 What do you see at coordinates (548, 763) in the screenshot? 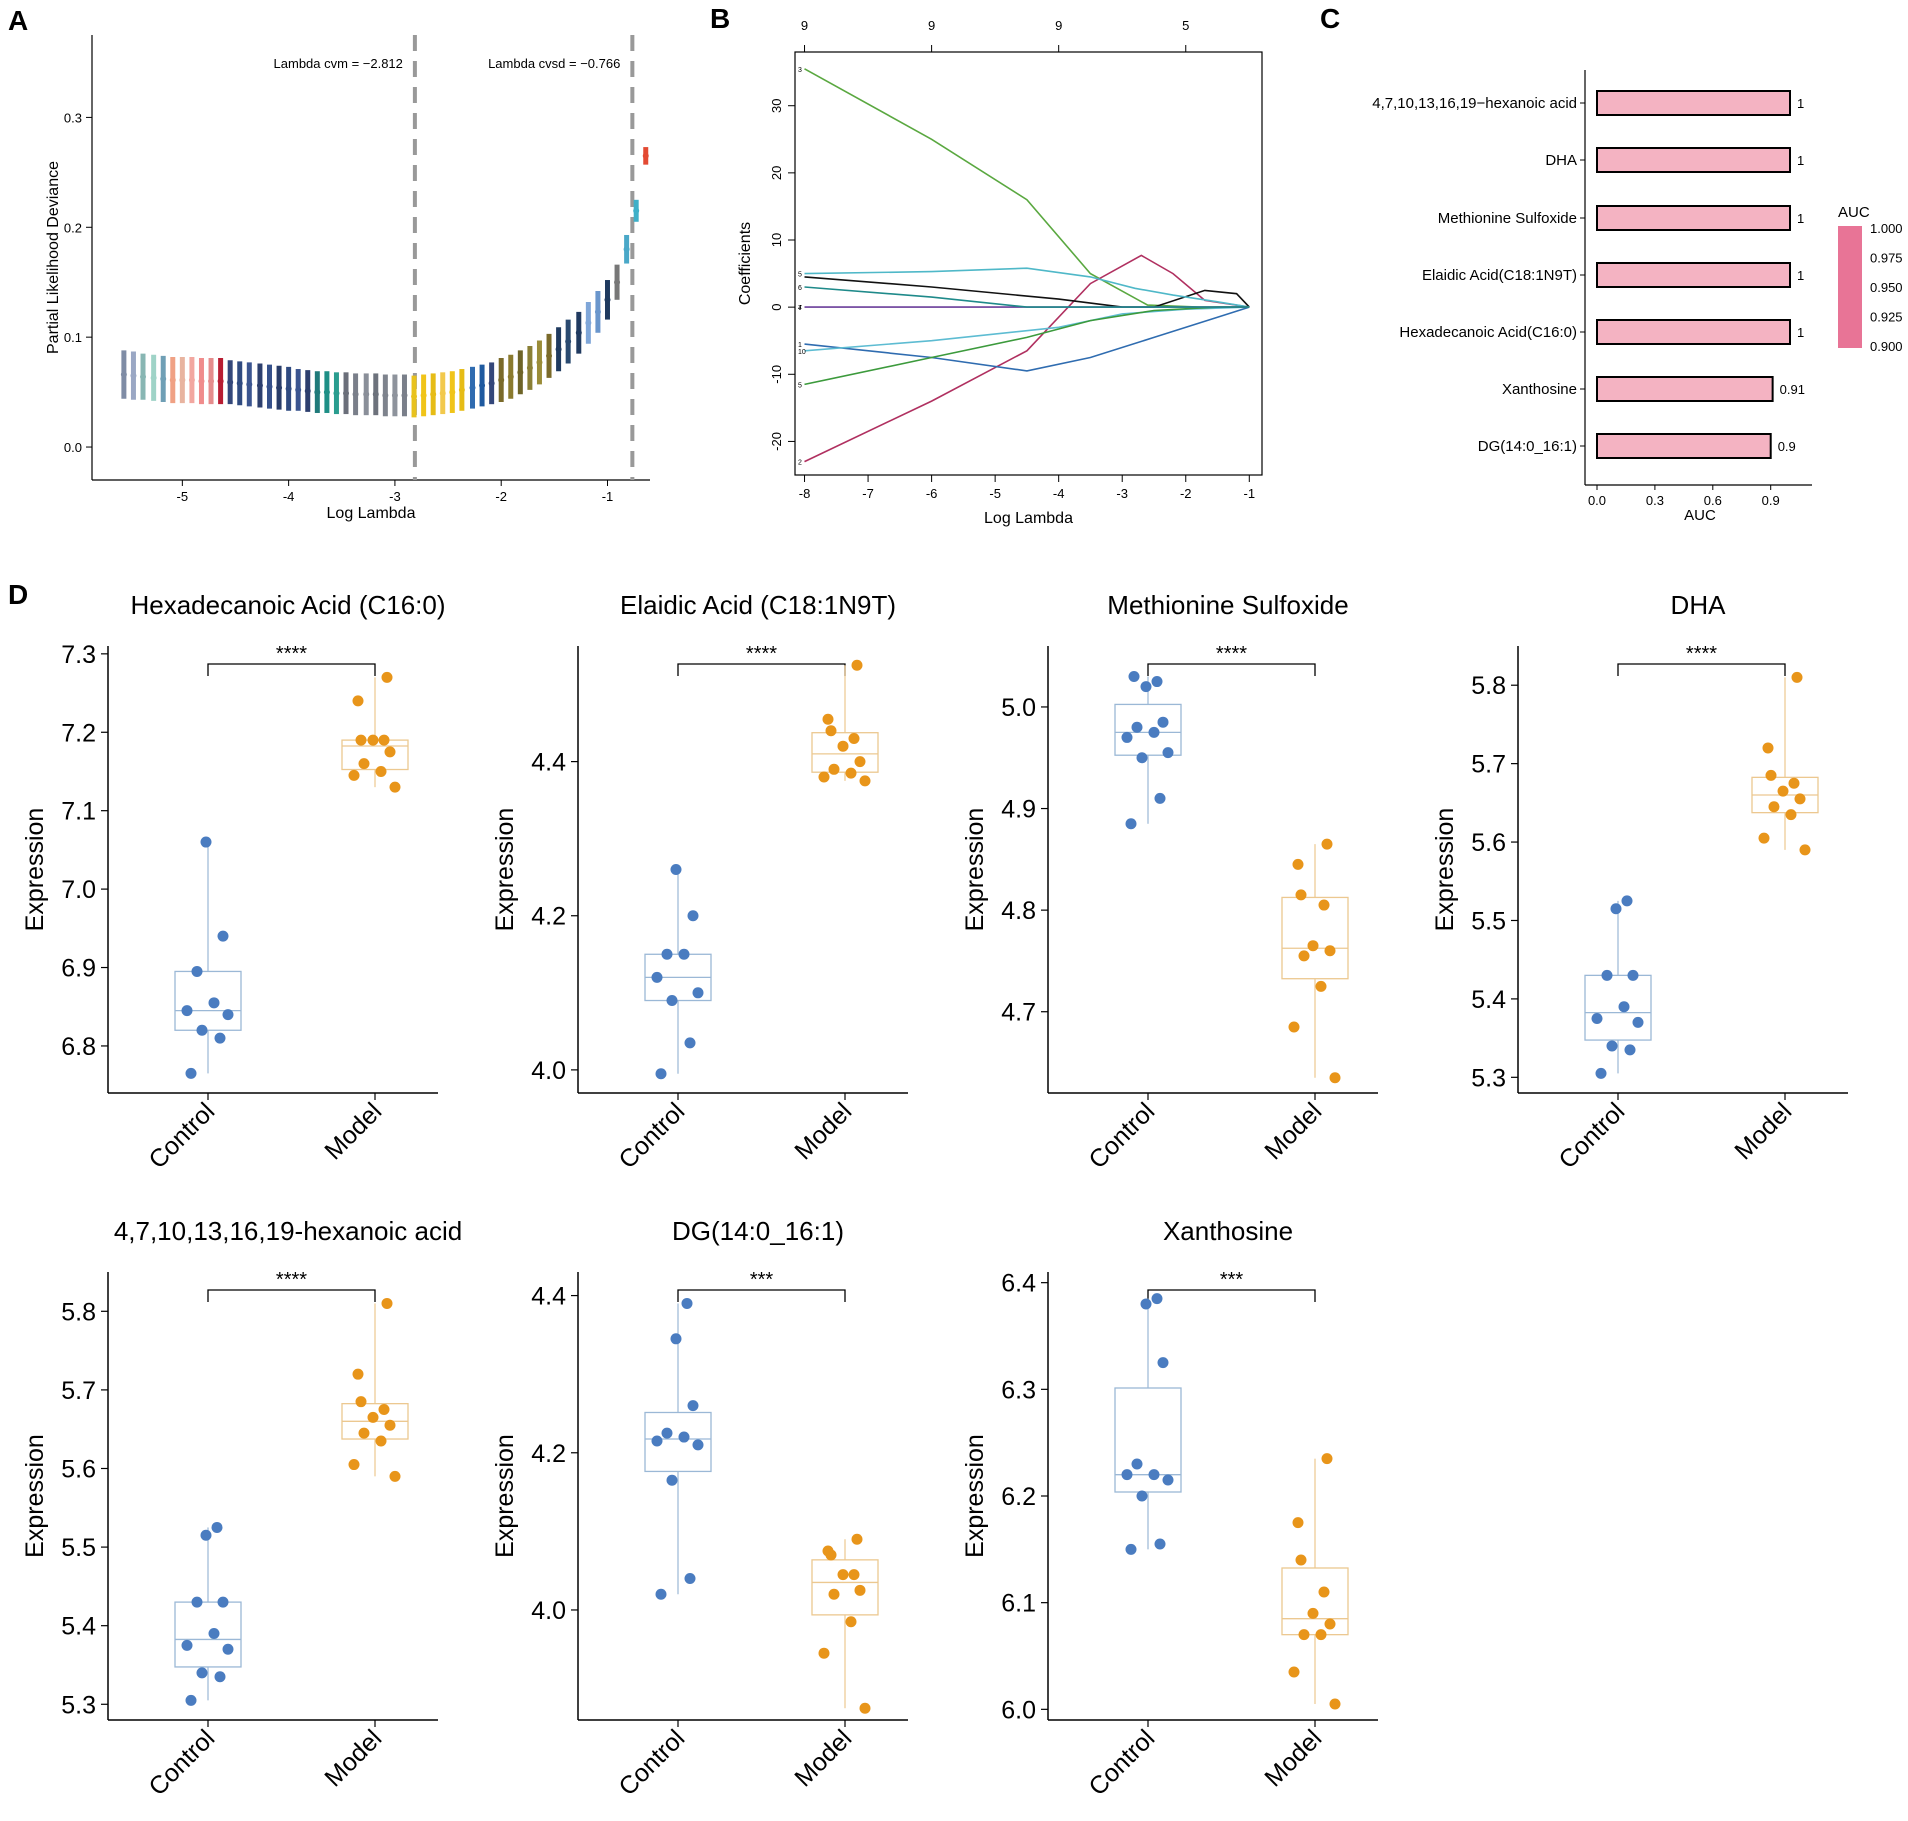
I see `d-y-tick-label: 4.4` at bounding box center [548, 763].